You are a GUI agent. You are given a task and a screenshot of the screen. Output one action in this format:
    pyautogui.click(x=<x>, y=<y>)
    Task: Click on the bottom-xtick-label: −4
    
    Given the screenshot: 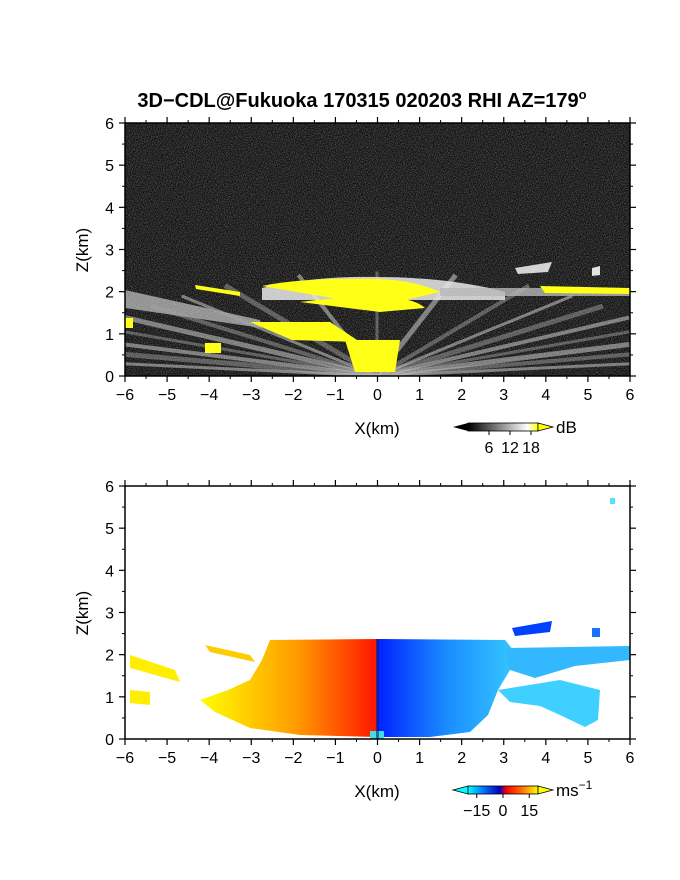 What is the action you would take?
    pyautogui.click(x=209, y=758)
    